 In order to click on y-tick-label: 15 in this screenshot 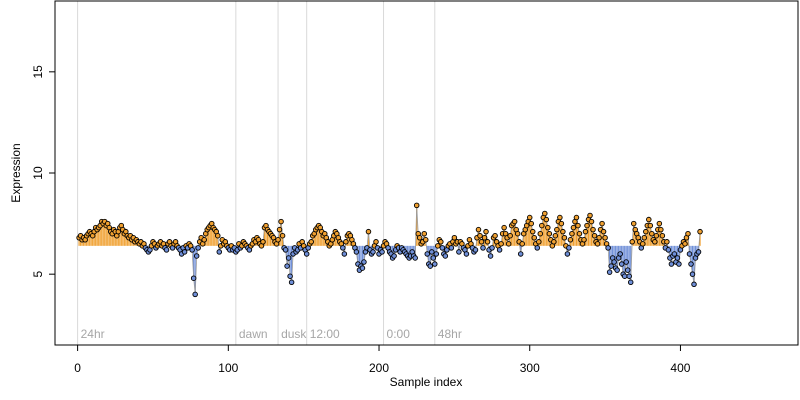, I will do `click(38, 72)`.